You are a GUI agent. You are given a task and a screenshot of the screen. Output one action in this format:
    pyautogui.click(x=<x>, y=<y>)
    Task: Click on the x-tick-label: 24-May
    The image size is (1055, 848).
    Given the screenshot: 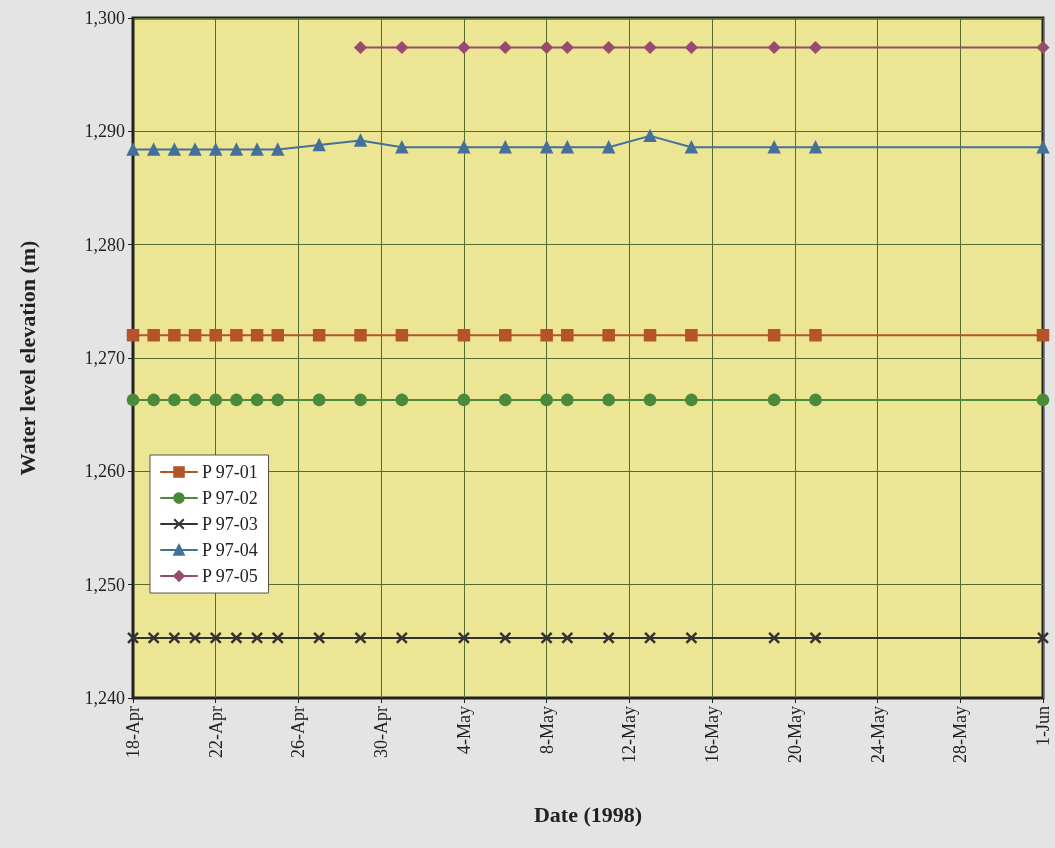 What is the action you would take?
    pyautogui.click(x=877, y=734)
    